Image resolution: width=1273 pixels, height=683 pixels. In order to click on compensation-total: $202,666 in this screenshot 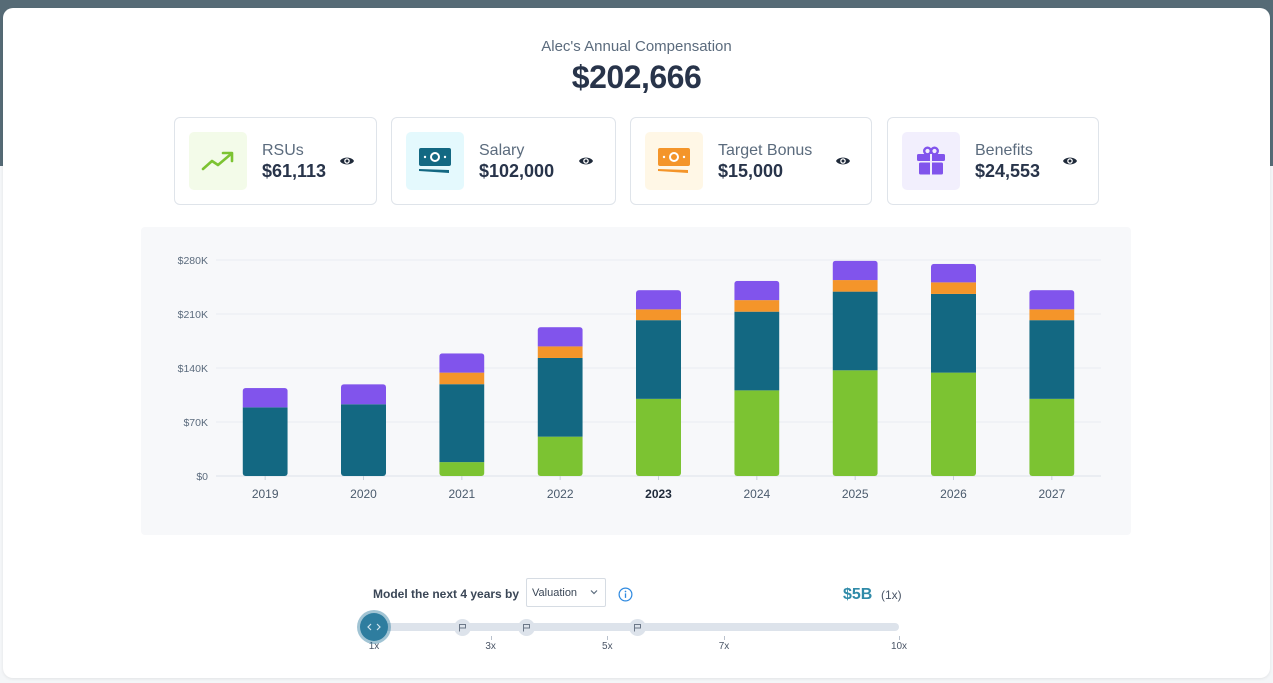, I will do `click(636, 77)`.